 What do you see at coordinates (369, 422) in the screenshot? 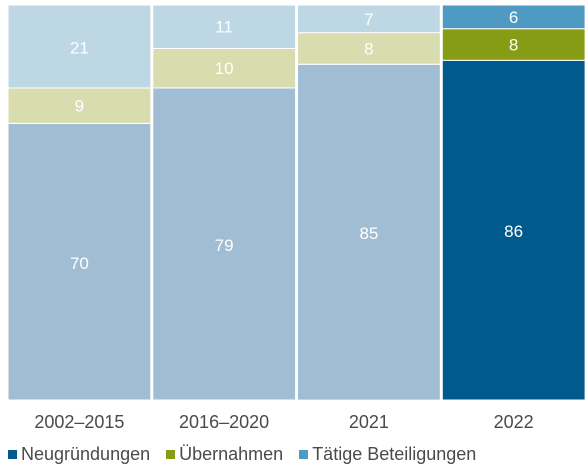
I see `x-tick-label: 2021` at bounding box center [369, 422].